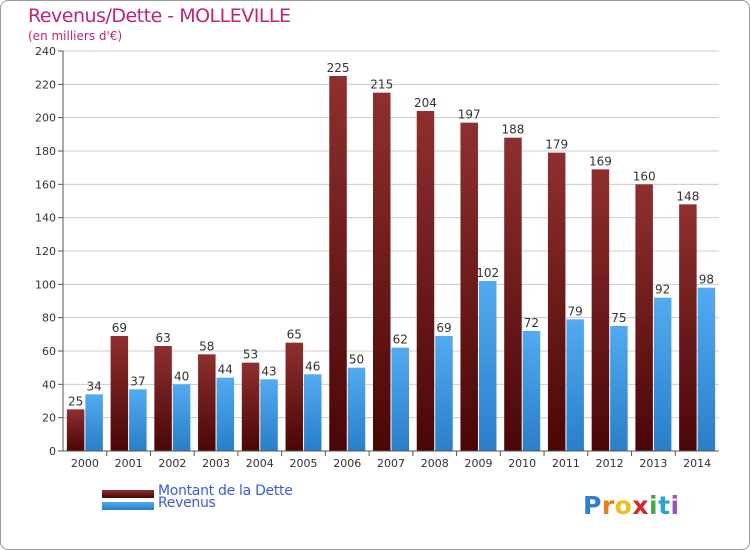 The image size is (750, 550). Describe the element at coordinates (159, 16) in the screenshot. I see `chart-title: Revenus/Dette - MOLLEVILLE` at that location.